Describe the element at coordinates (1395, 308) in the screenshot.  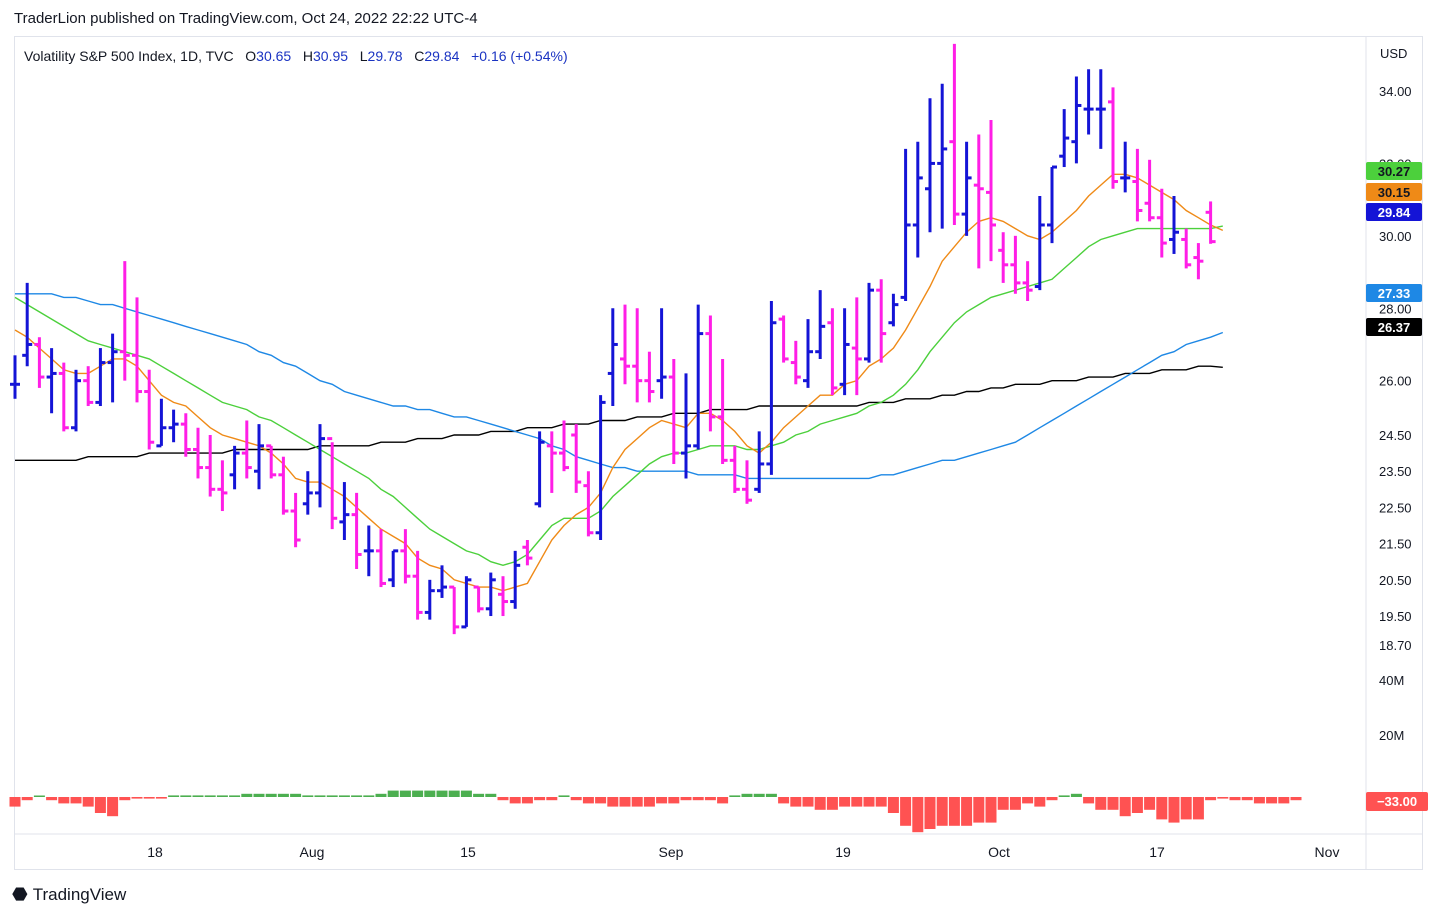
I see `price-tick-label: 28.00` at that location.